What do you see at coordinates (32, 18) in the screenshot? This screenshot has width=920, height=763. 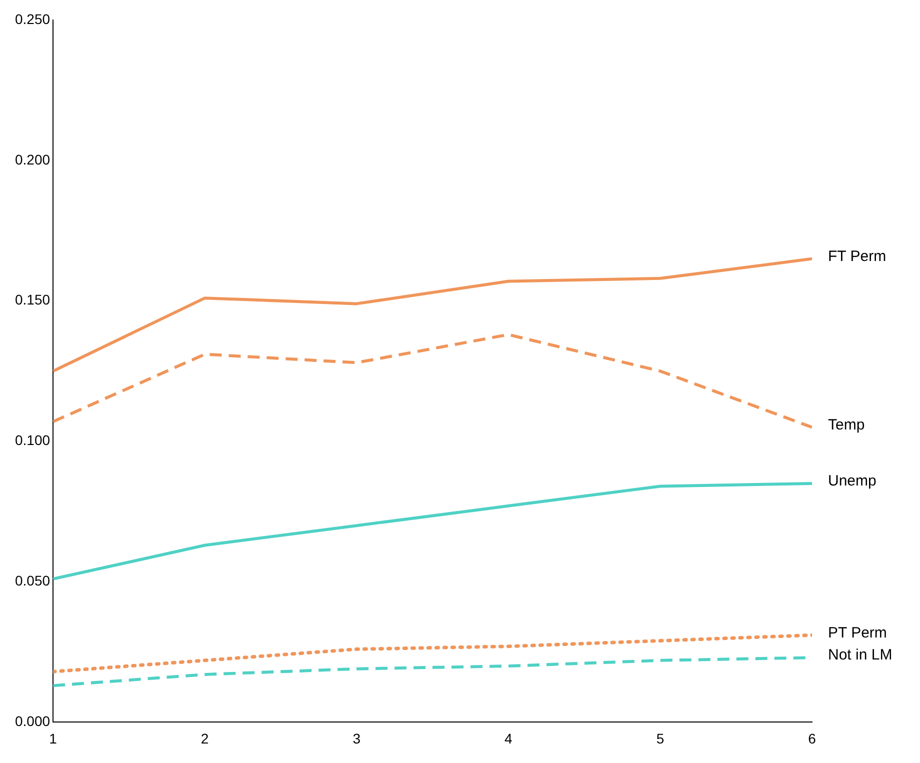 I see `y-tick-label: 0.250` at bounding box center [32, 18].